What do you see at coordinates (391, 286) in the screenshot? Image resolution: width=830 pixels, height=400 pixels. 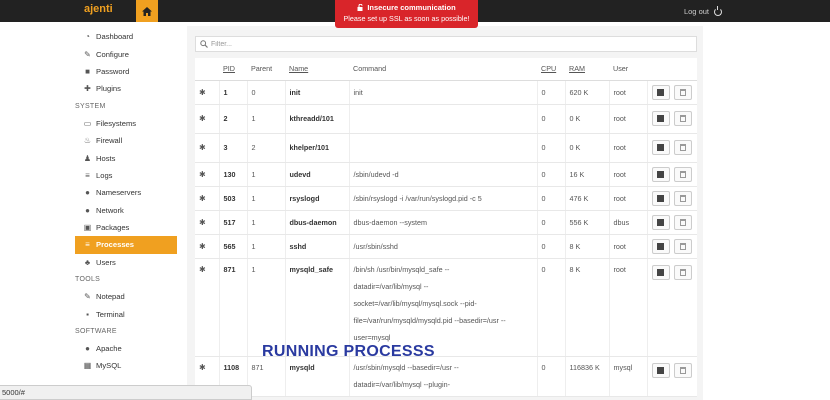 I see `command-line: datadir=/var/lib/mysql --` at bounding box center [391, 286].